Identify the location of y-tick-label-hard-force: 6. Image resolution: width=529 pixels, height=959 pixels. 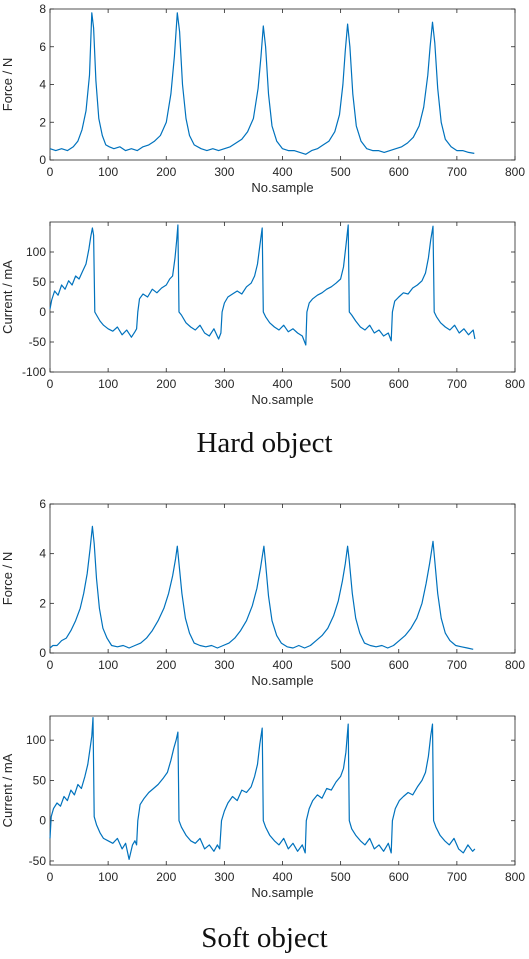
(42, 47).